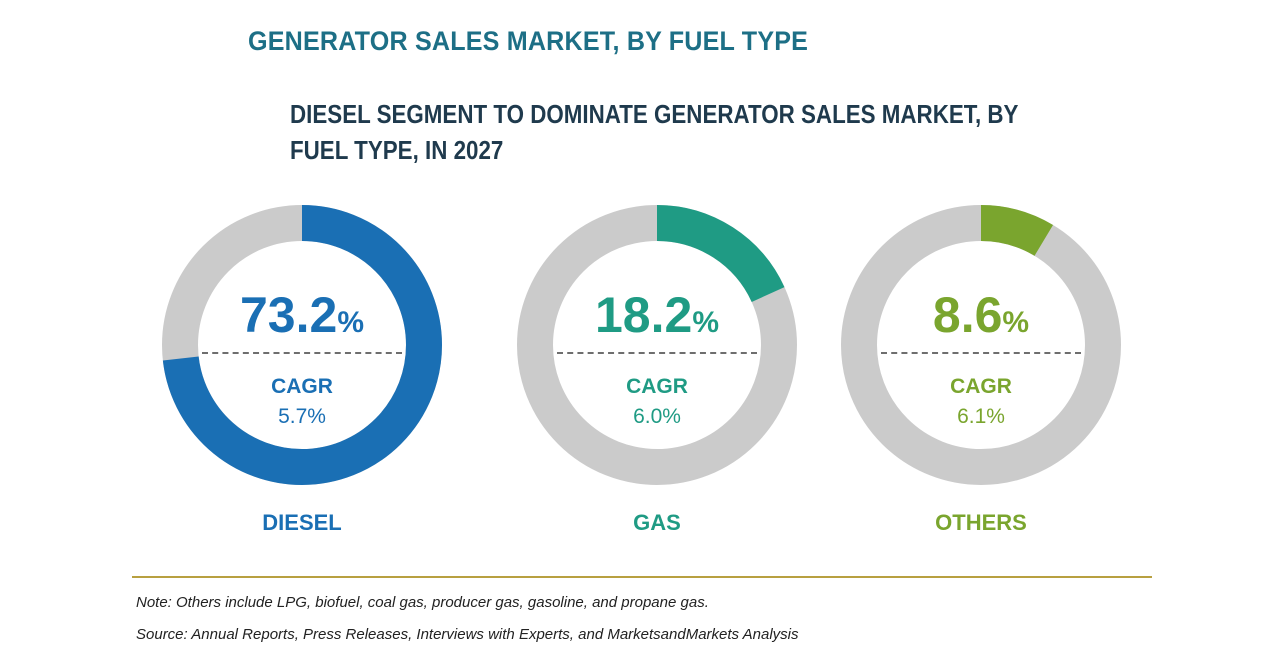 The width and height of the screenshot is (1280, 670). Describe the element at coordinates (981, 353) in the screenshot. I see `others-divider` at that location.